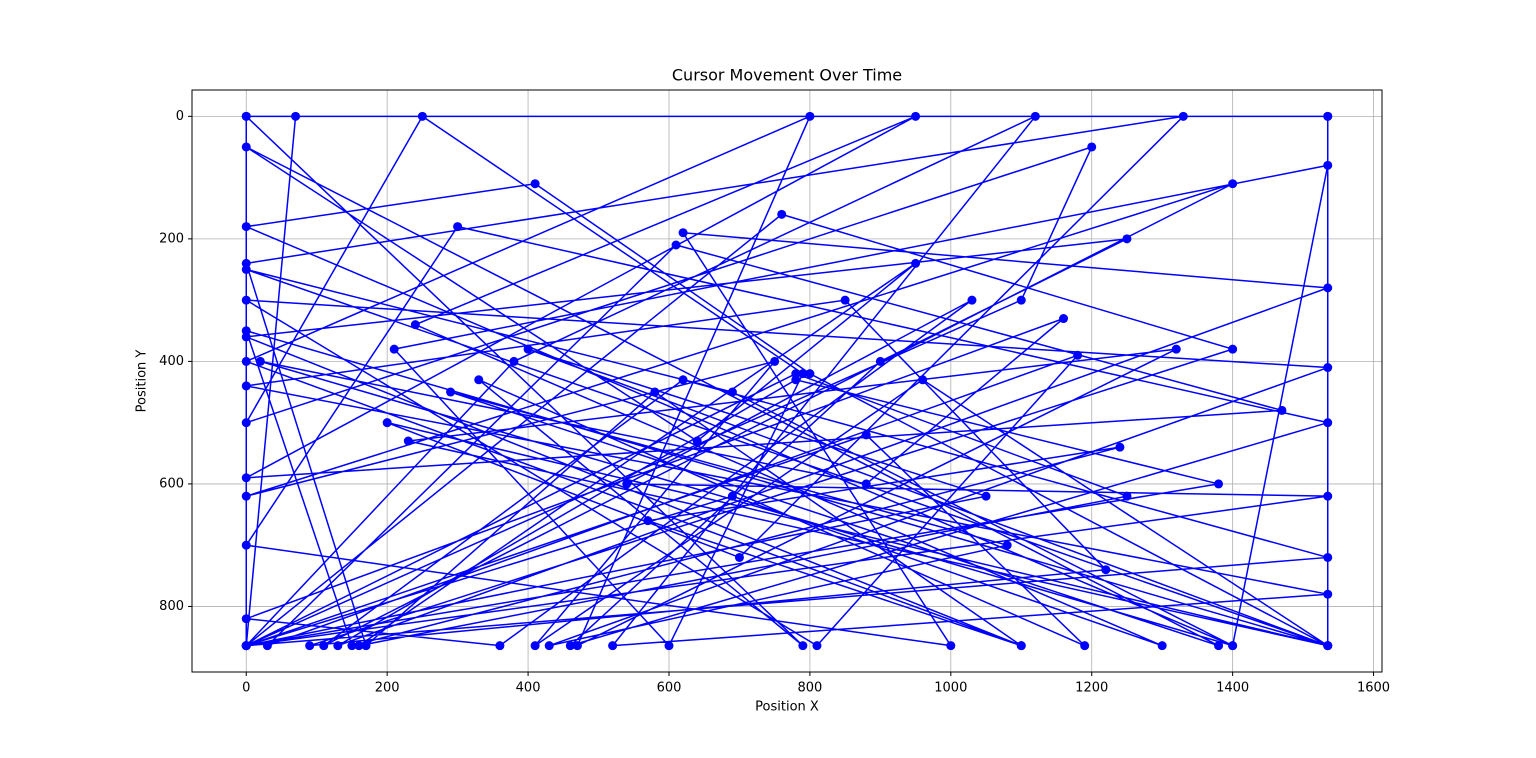 This screenshot has height=758, width=1536. I want to click on y-axis-label: Position Y, so click(142, 381).